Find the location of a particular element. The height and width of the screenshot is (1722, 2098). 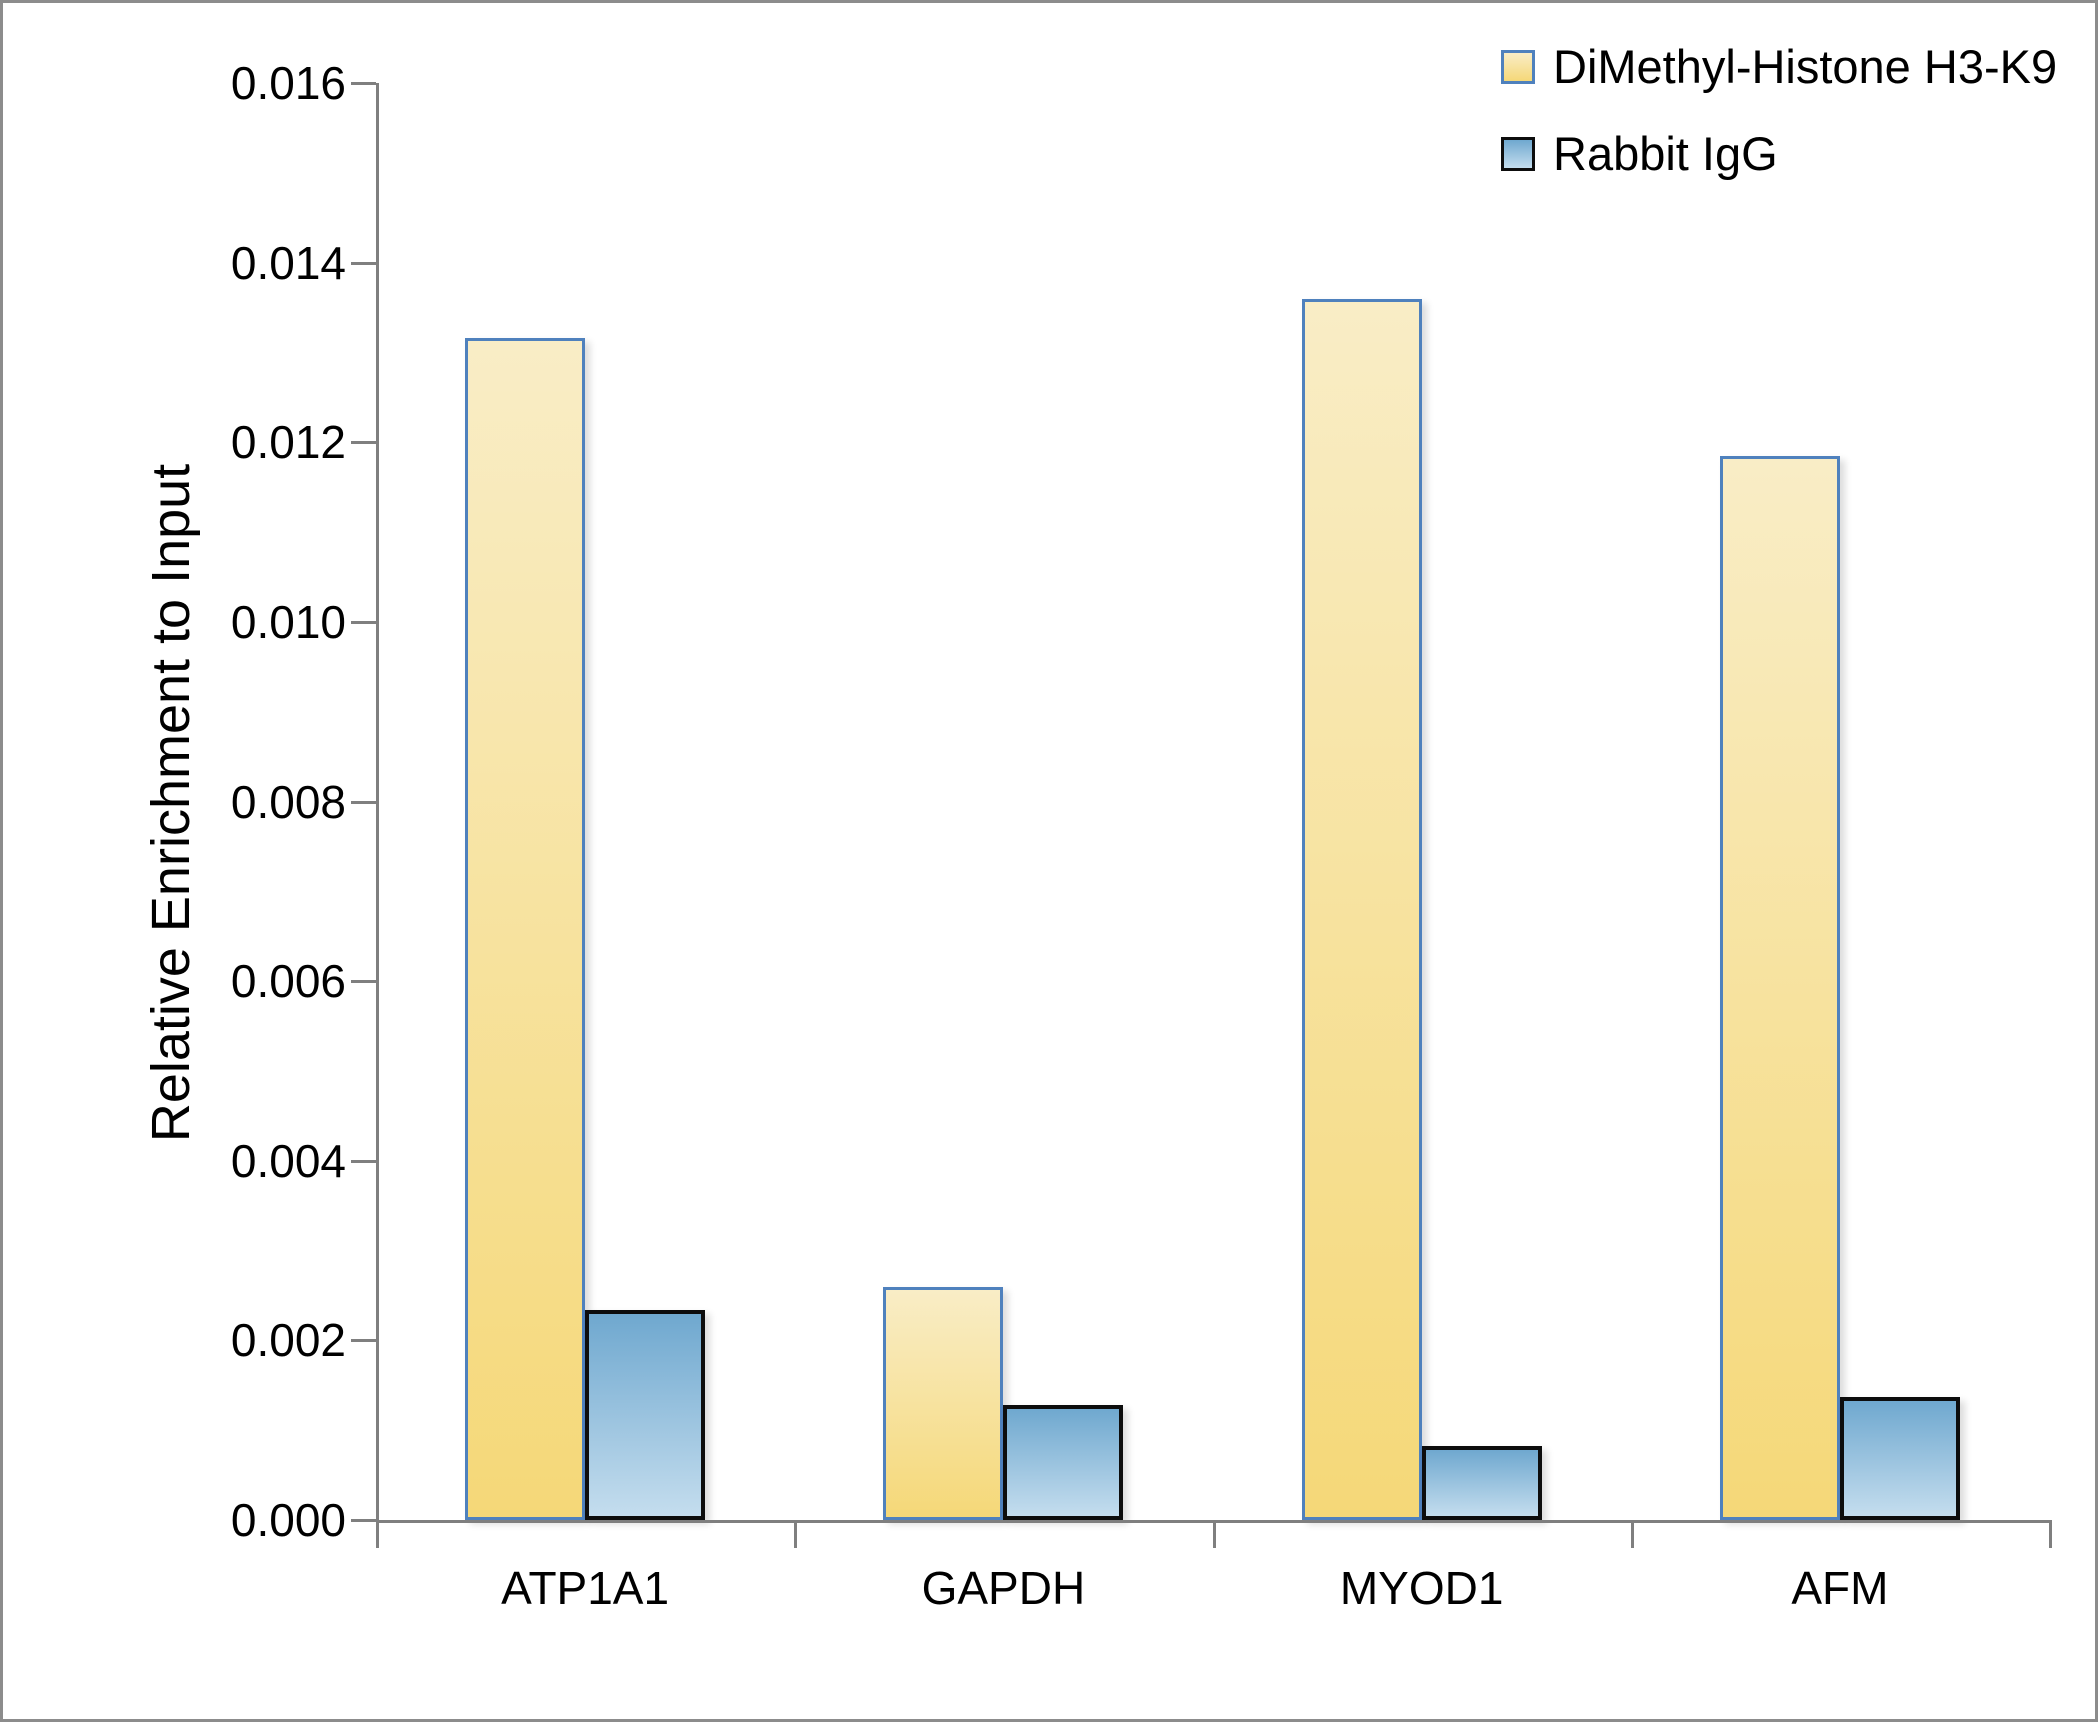

bar-atp1a1-dimethyl-histone-h3-k9 is located at coordinates (525, 929).